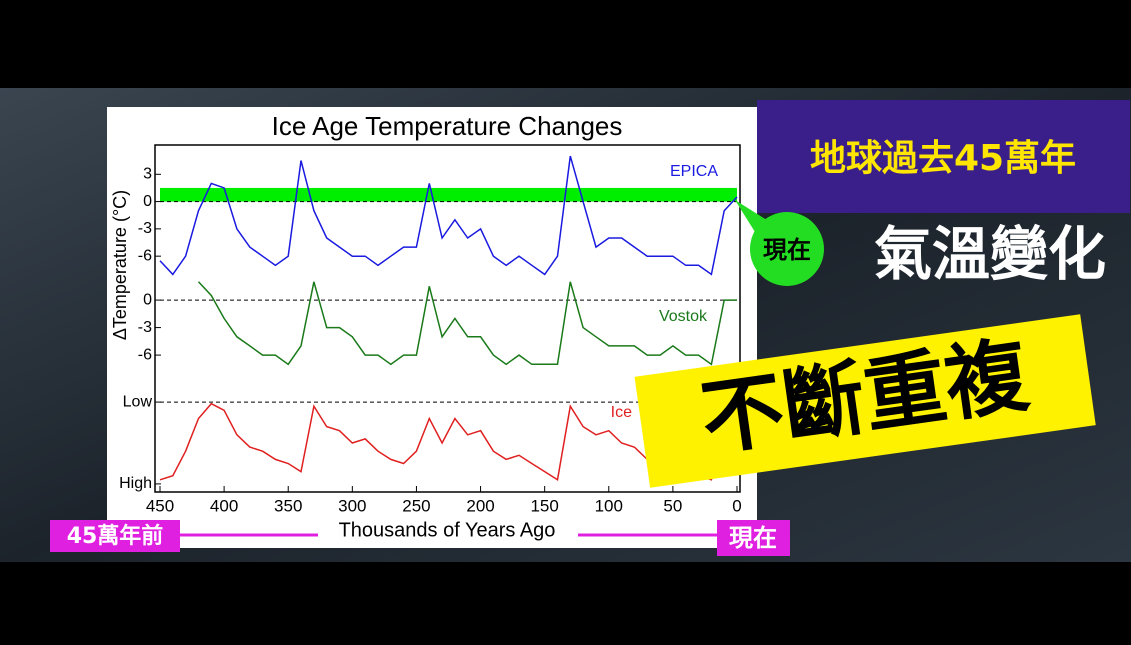  What do you see at coordinates (544, 505) in the screenshot?
I see `x-tick-label: 150` at bounding box center [544, 505].